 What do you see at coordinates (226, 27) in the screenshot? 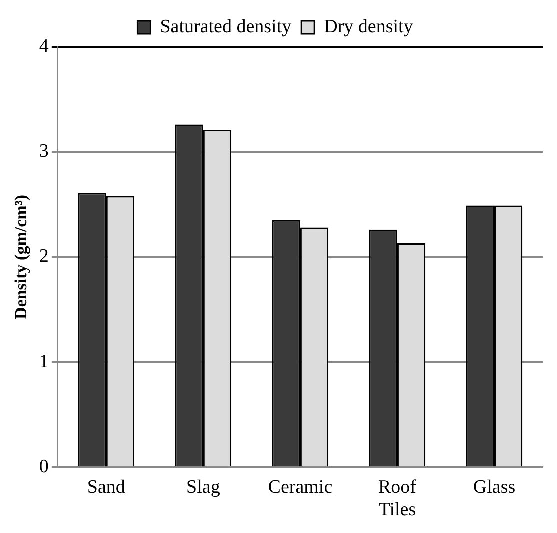
I see `legend-label: Saturated density` at bounding box center [226, 27].